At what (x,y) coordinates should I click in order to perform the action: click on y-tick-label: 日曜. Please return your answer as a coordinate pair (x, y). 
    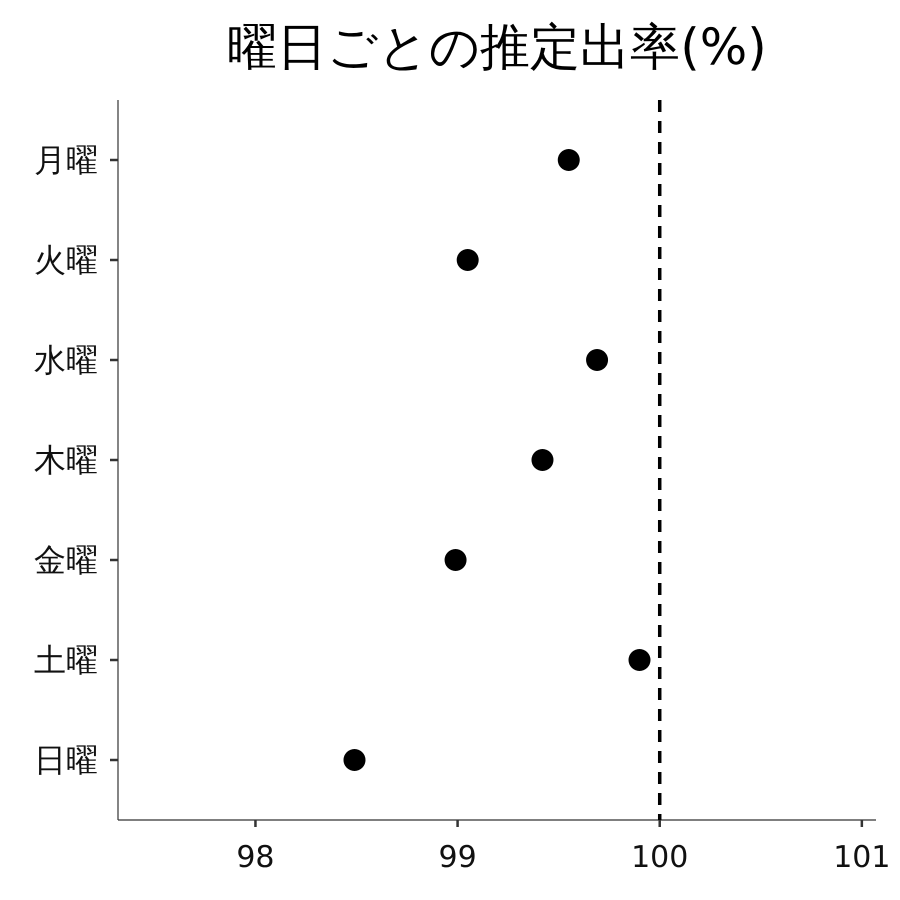
    Looking at the image, I should click on (66, 760).